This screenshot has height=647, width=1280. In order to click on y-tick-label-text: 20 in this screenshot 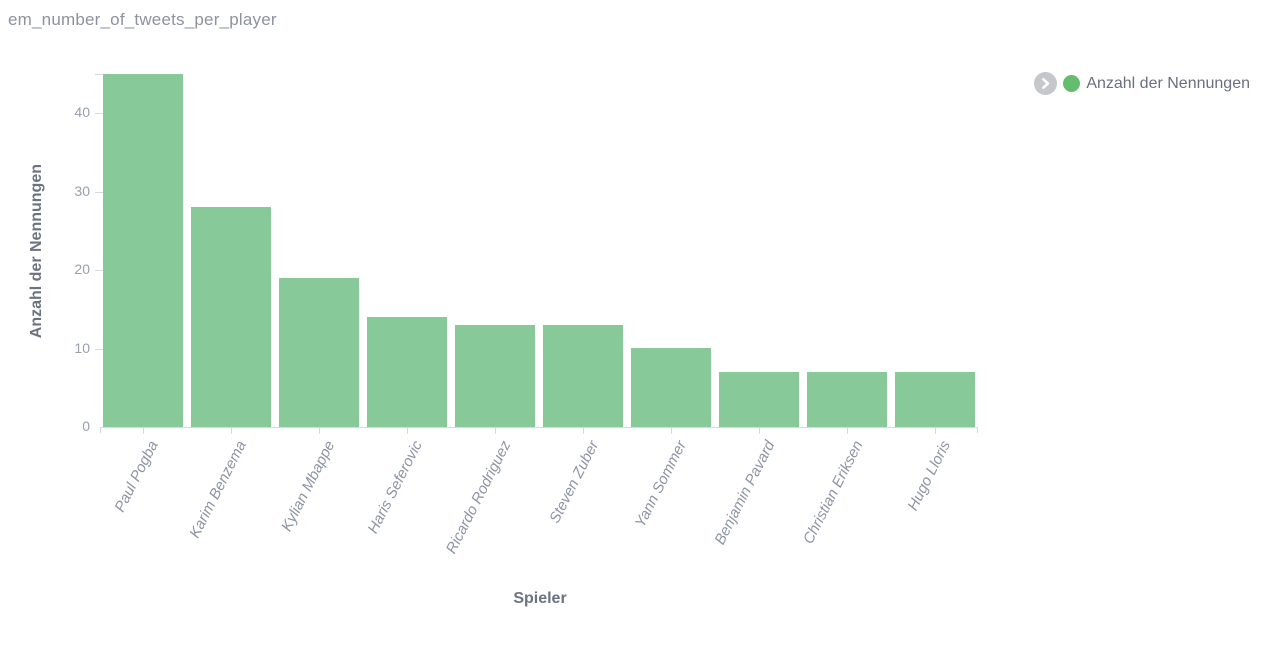, I will do `click(82, 269)`.